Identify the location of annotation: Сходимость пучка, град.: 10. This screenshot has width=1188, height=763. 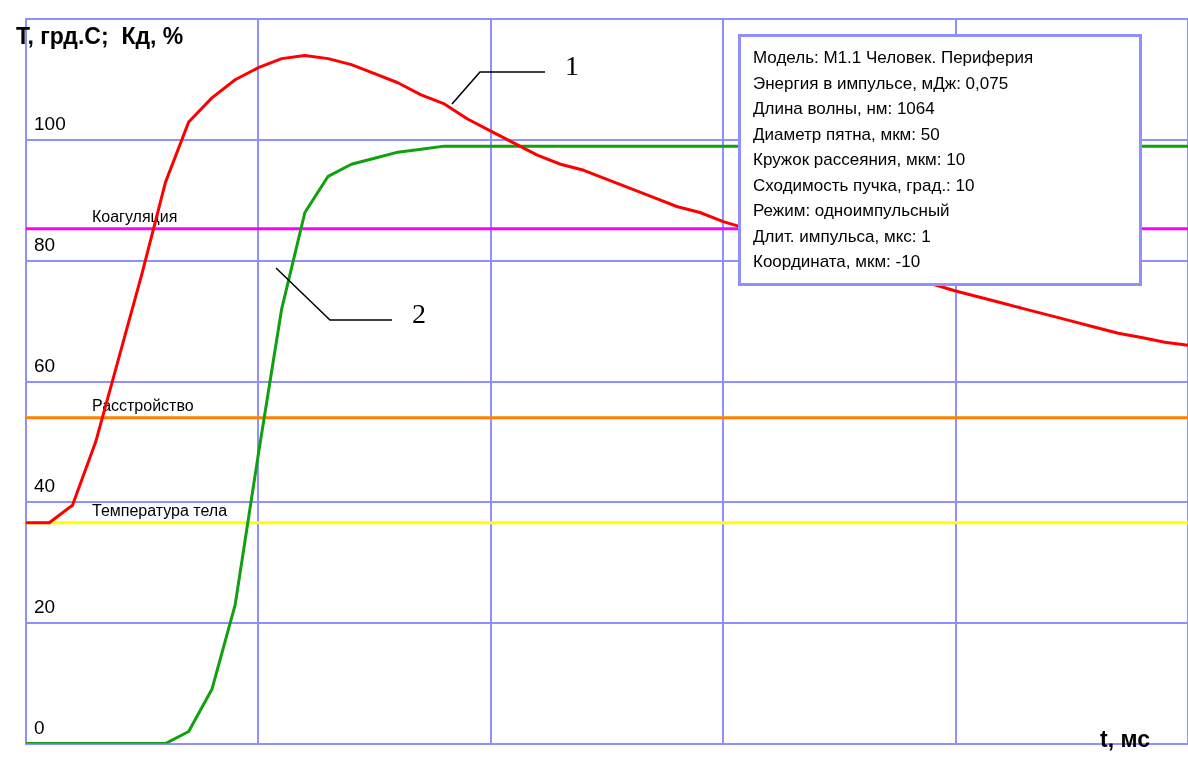
(864, 185).